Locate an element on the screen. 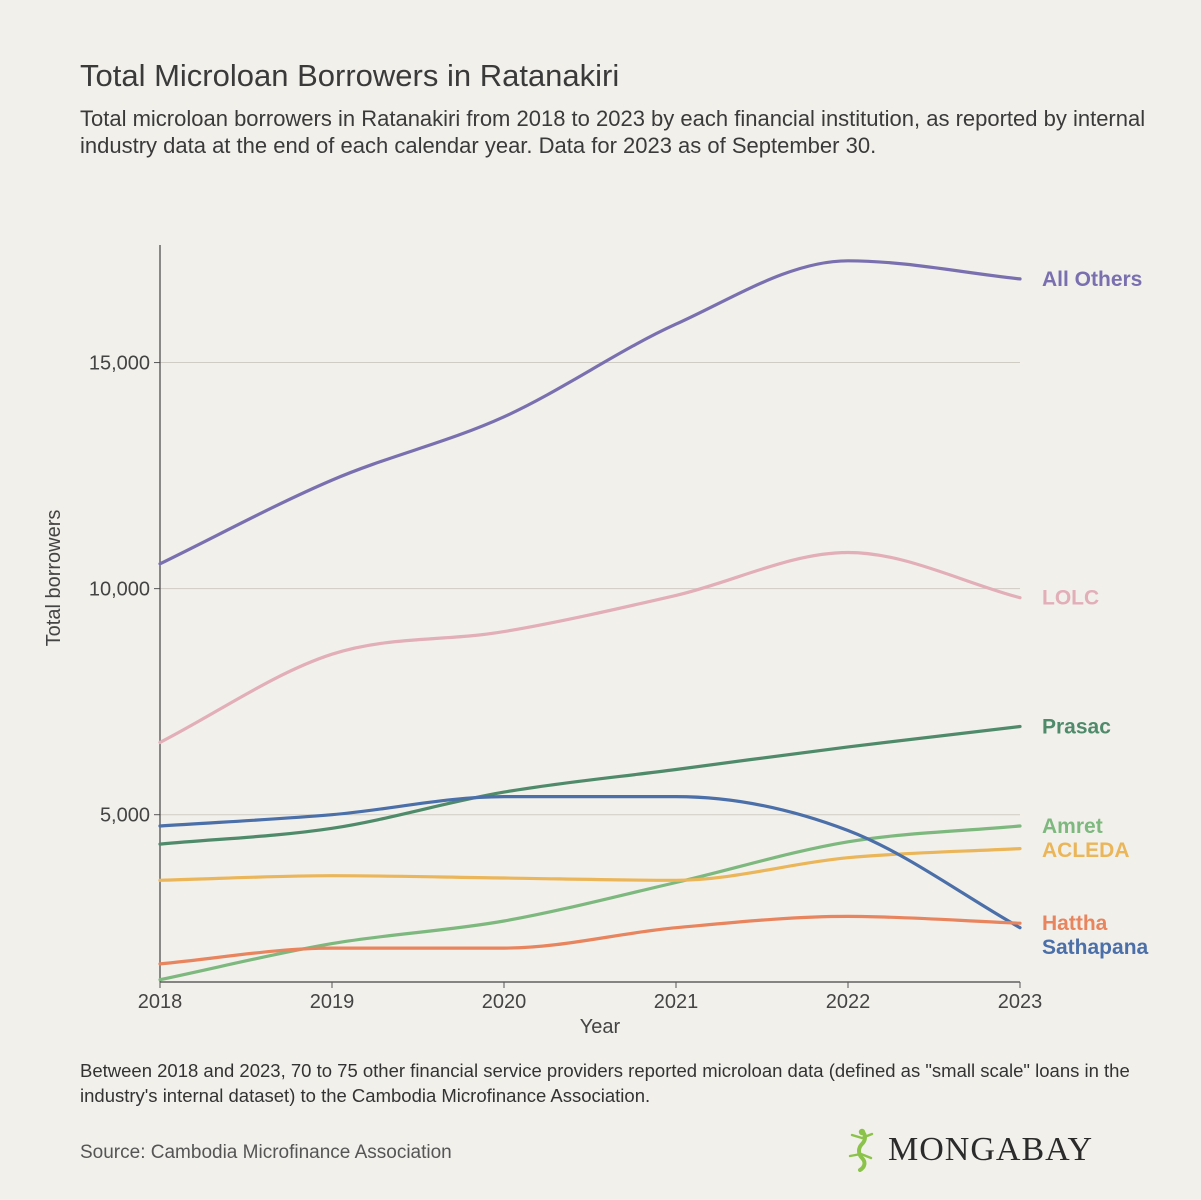 The image size is (1201, 1200). mongabay-logo: MONGABAY is located at coordinates (967, 1150).